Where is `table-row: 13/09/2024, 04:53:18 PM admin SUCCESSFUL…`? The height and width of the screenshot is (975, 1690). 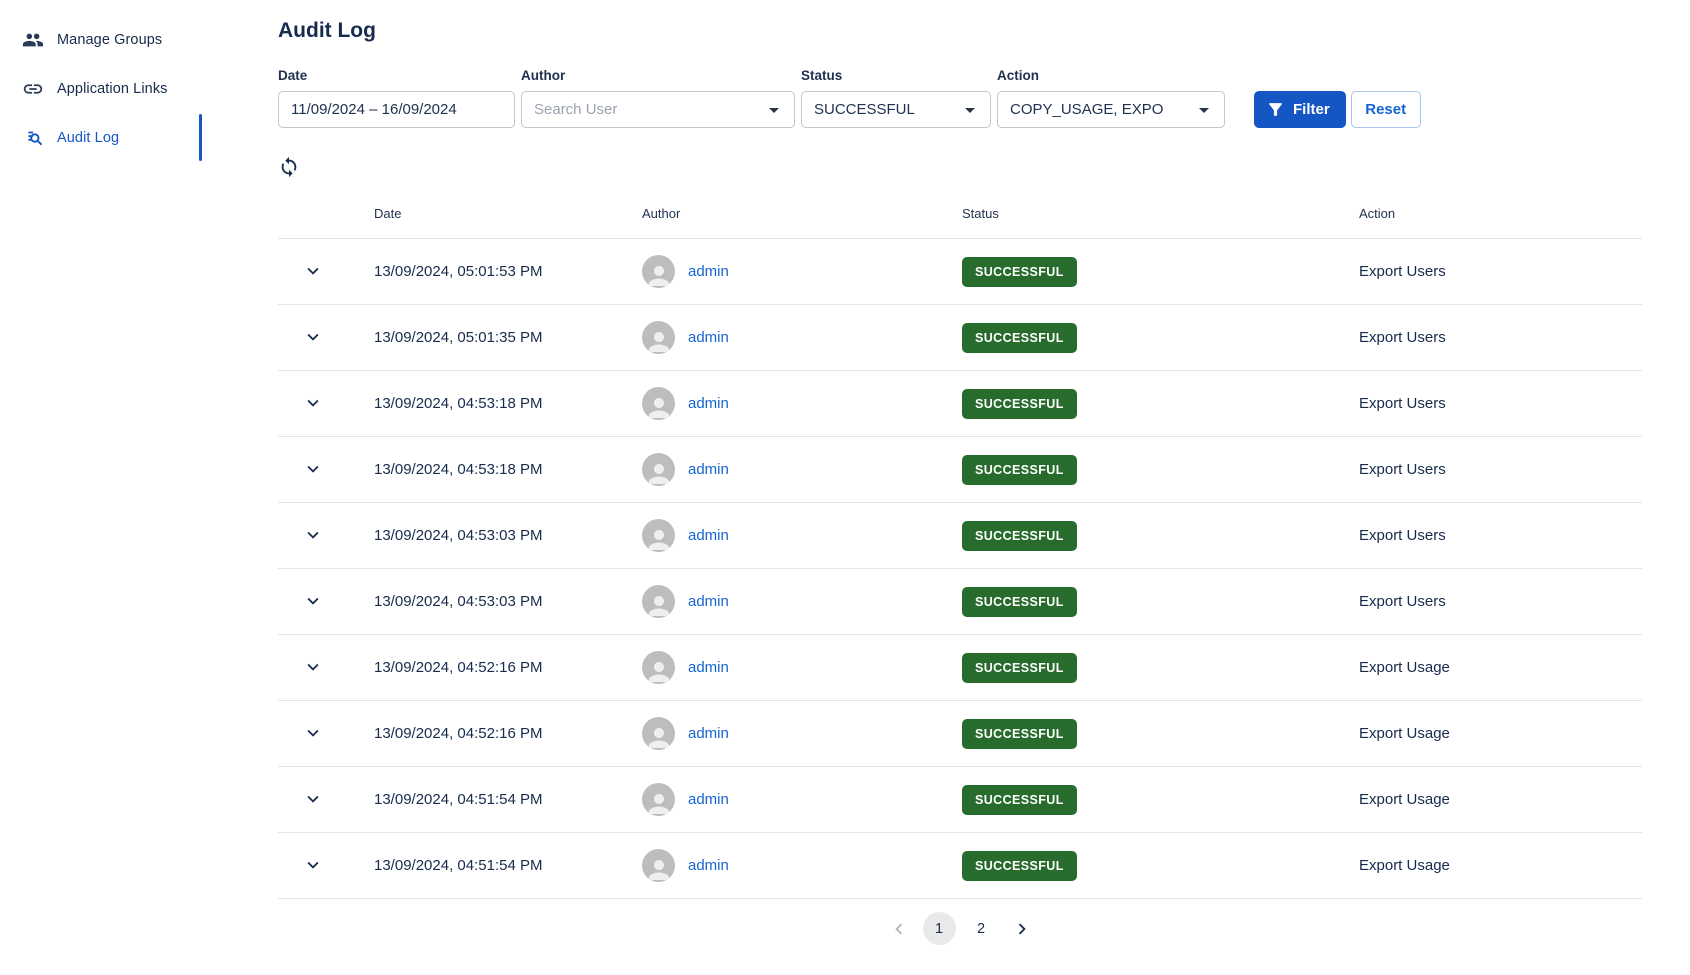 table-row: 13/09/2024, 04:53:18 PM admin SUCCESSFUL… is located at coordinates (960, 470).